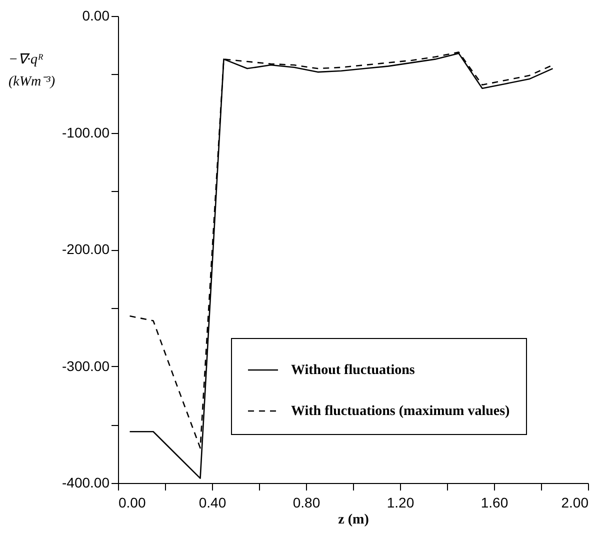 The image size is (605, 549). What do you see at coordinates (212, 502) in the screenshot?
I see `x-tick-label: 0.40` at bounding box center [212, 502].